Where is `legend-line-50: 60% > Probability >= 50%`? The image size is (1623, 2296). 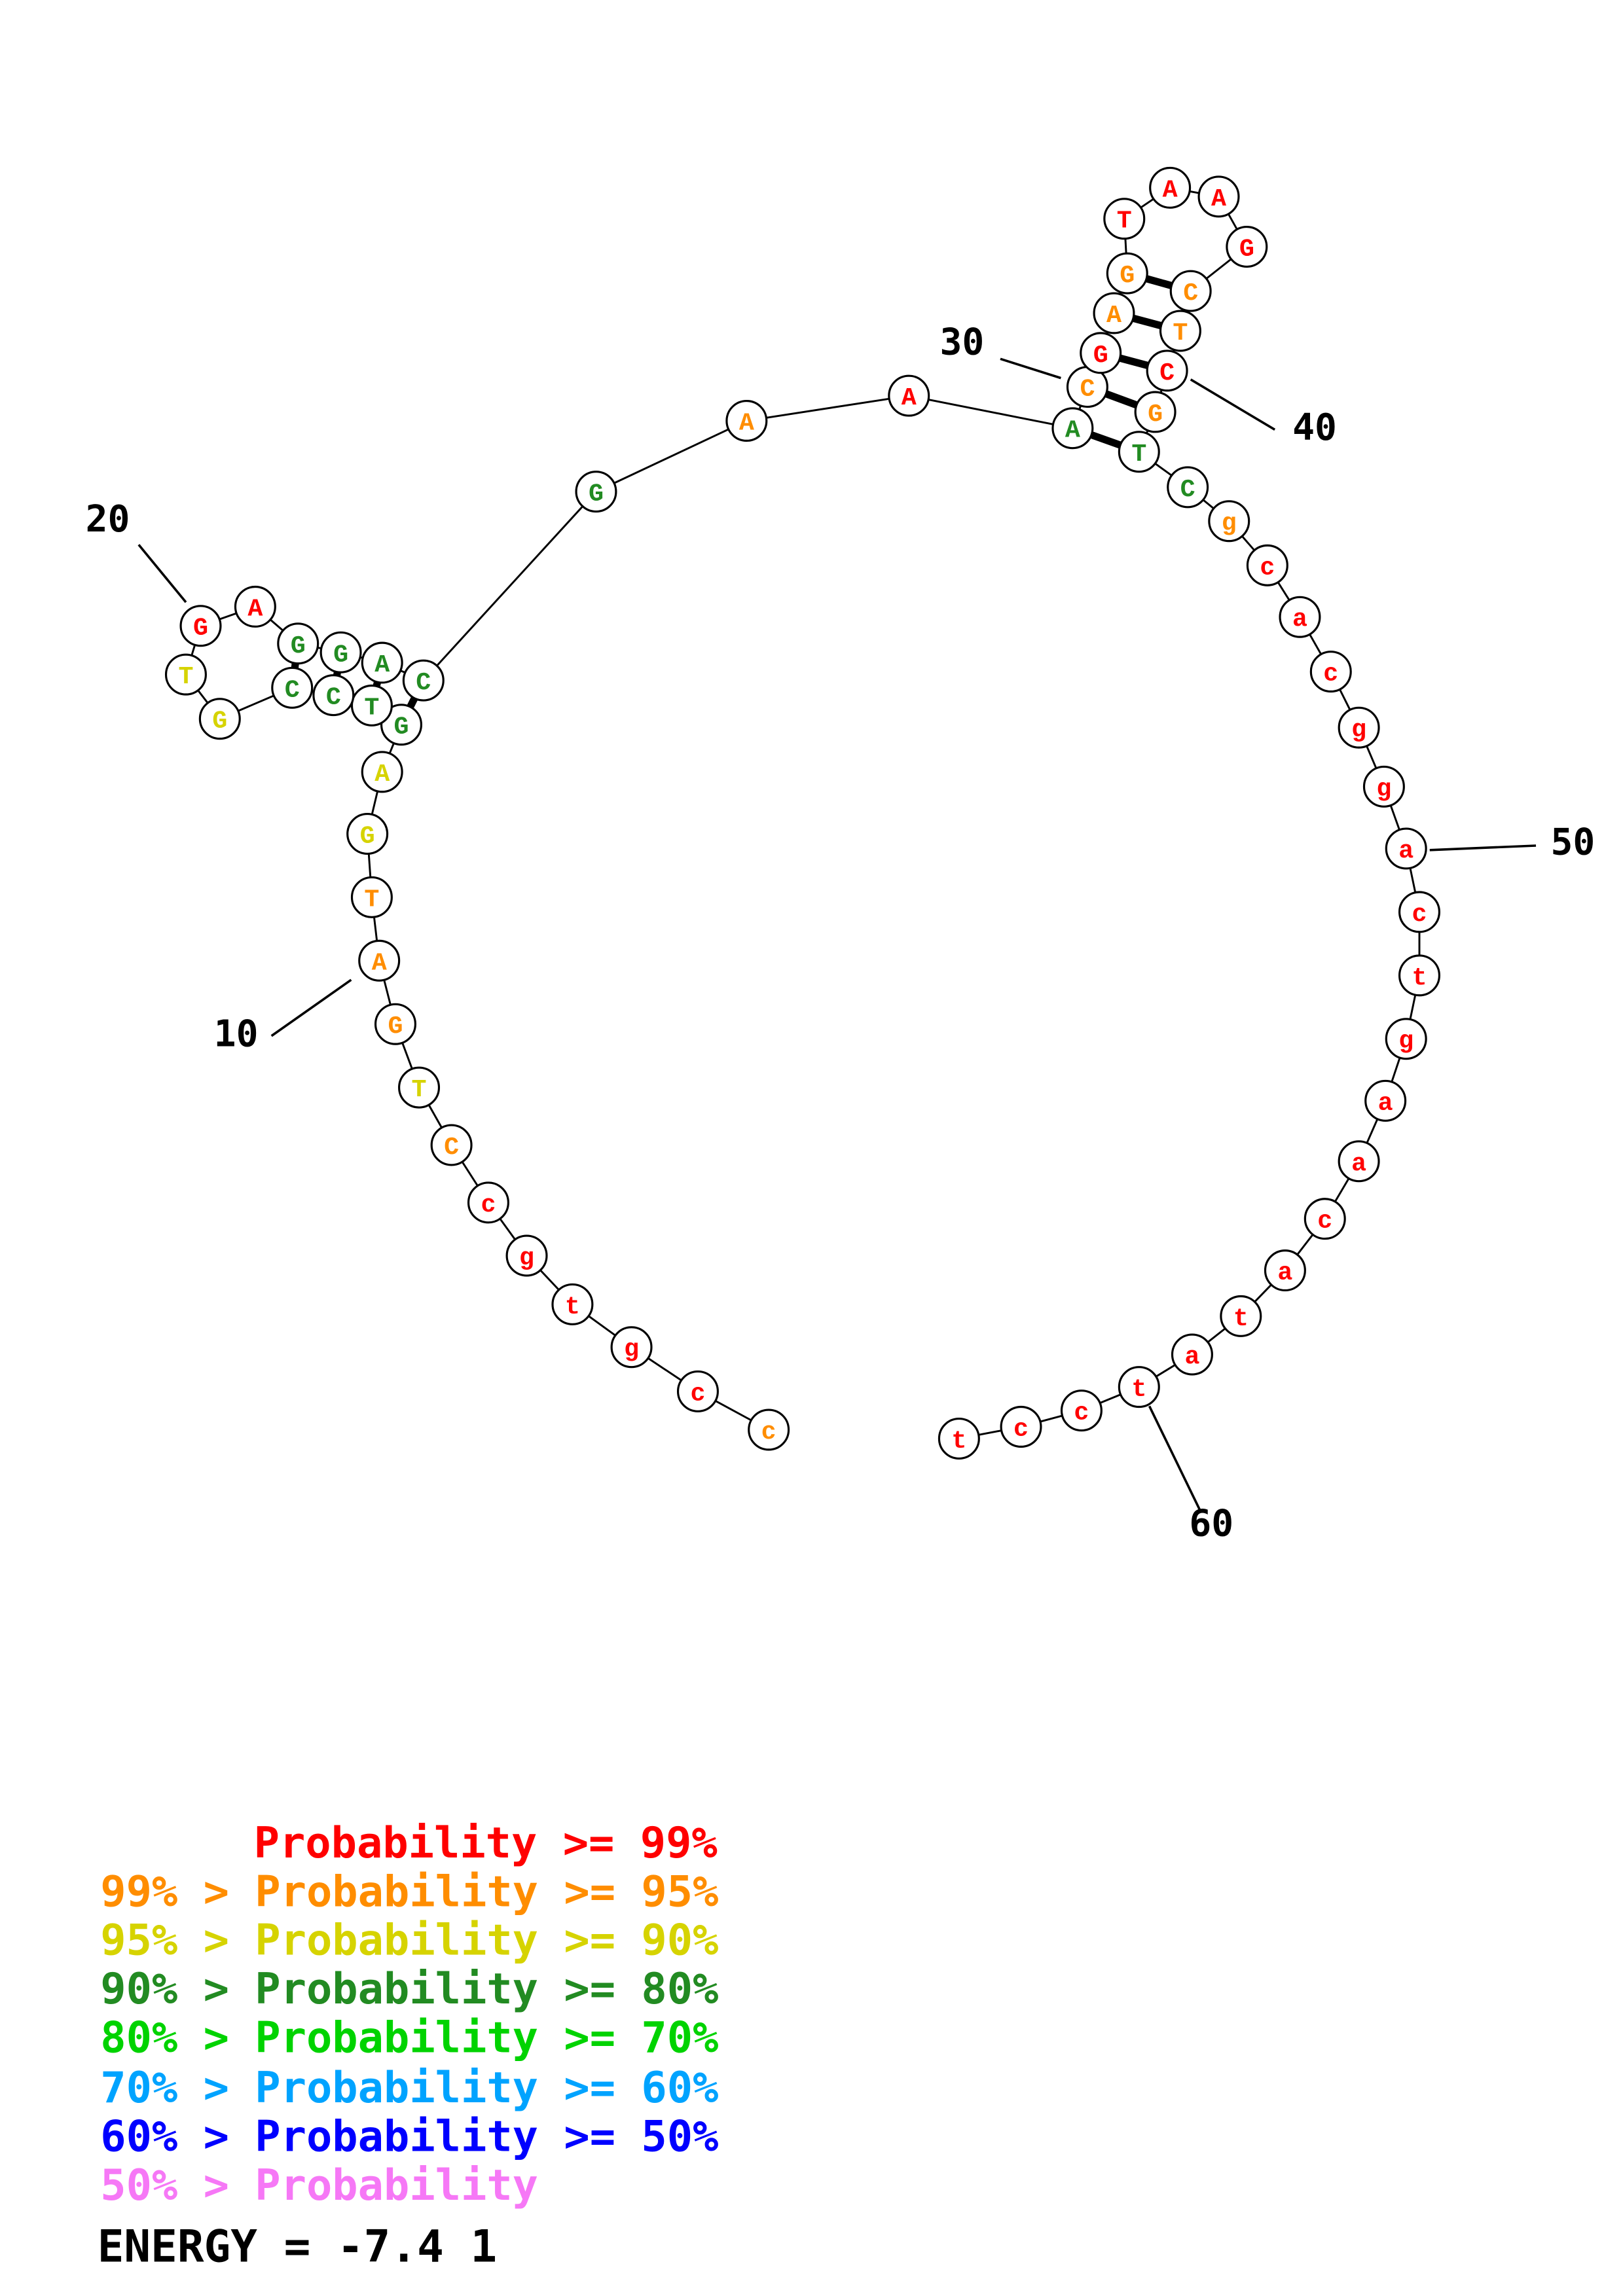 legend-line-50: 60% > Probability >= 50% is located at coordinates (409, 2136).